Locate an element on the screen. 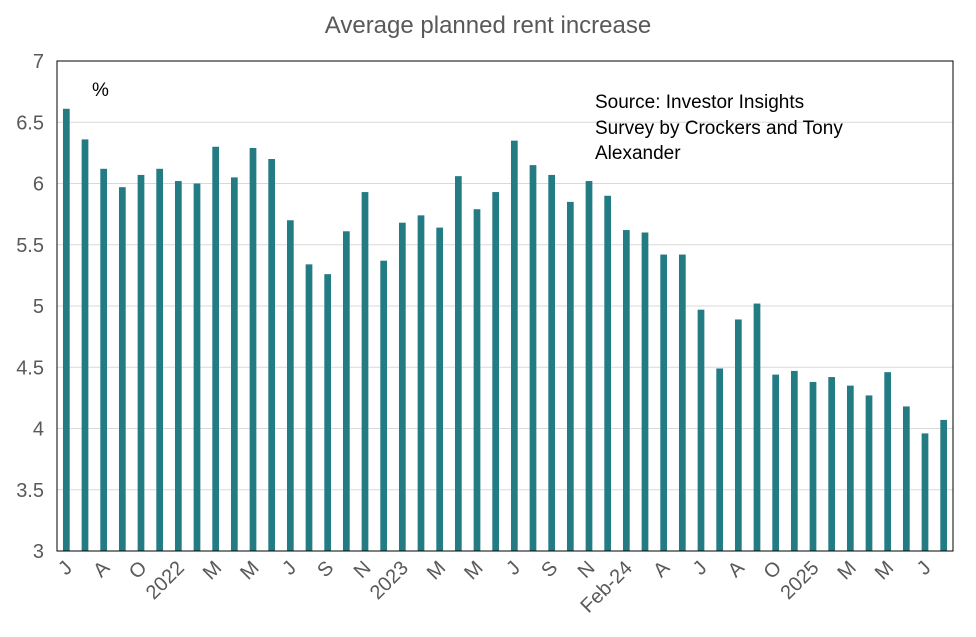 This screenshot has height=637, width=976. source-note-line-1: Source: Investor Insights is located at coordinates (699, 102).